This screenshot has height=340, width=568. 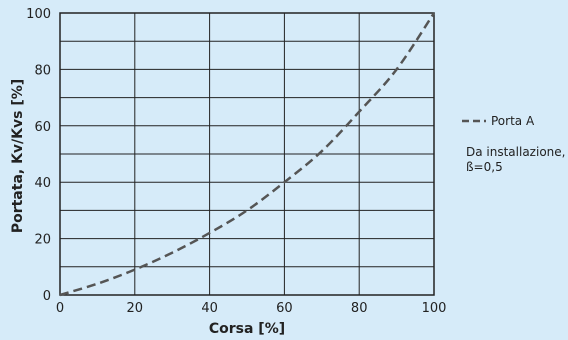 I want to click on installation-note-line-1: Da installazione,, so click(x=515, y=152).